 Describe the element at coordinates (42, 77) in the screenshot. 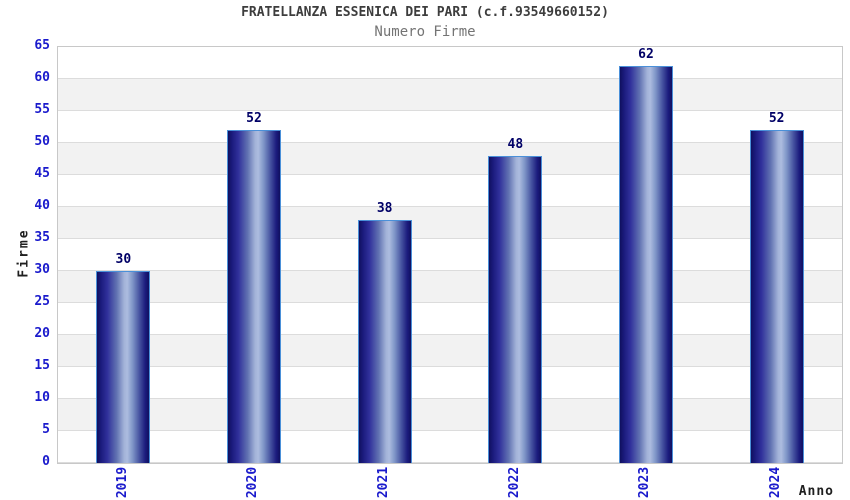

I see `y-tick-label: 60` at that location.